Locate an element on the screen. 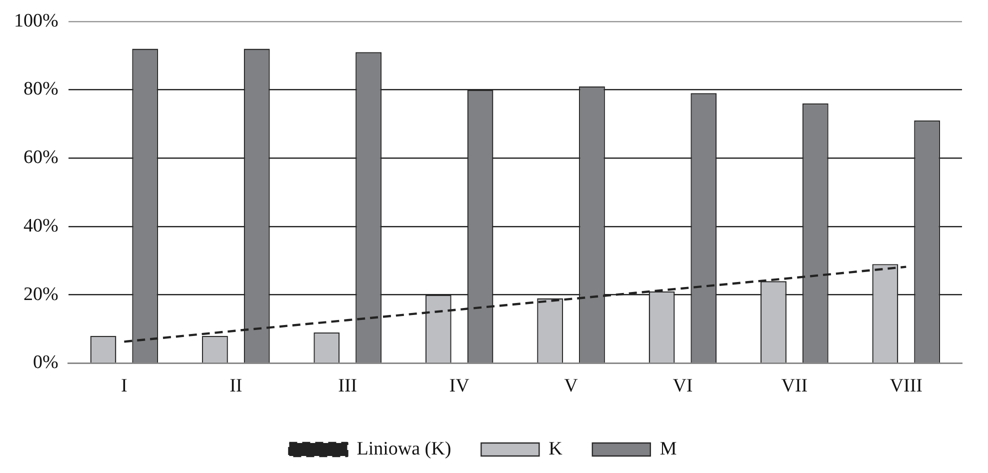  y-tick-label: 60% is located at coordinates (41, 157).